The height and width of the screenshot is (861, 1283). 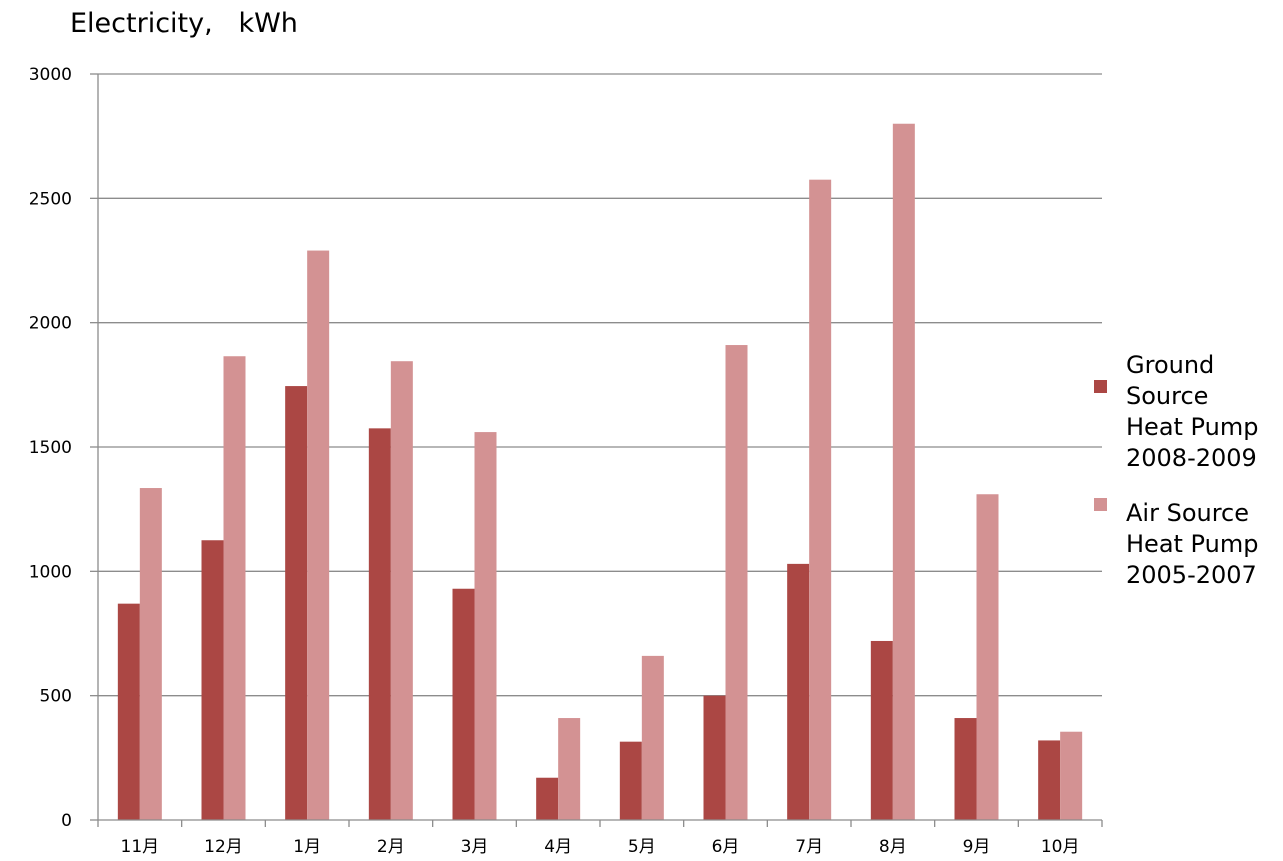 What do you see at coordinates (1192, 411) in the screenshot?
I see `legend-label-ground-source: Ground Source Heat Pump 2008-2009` at bounding box center [1192, 411].